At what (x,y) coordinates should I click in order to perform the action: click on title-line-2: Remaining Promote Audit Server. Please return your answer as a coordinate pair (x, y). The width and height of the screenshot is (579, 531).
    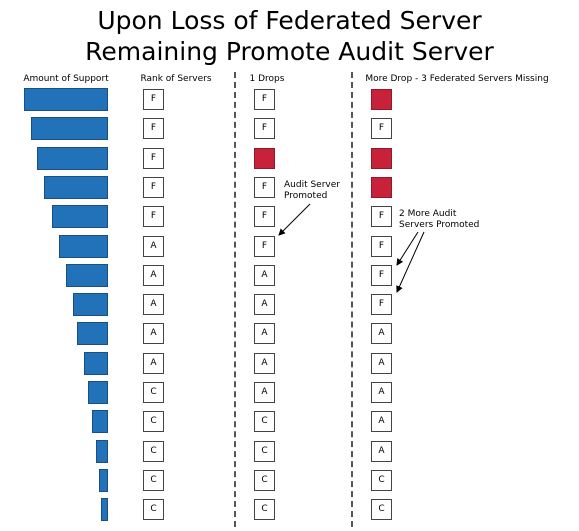
    Looking at the image, I should click on (289, 51).